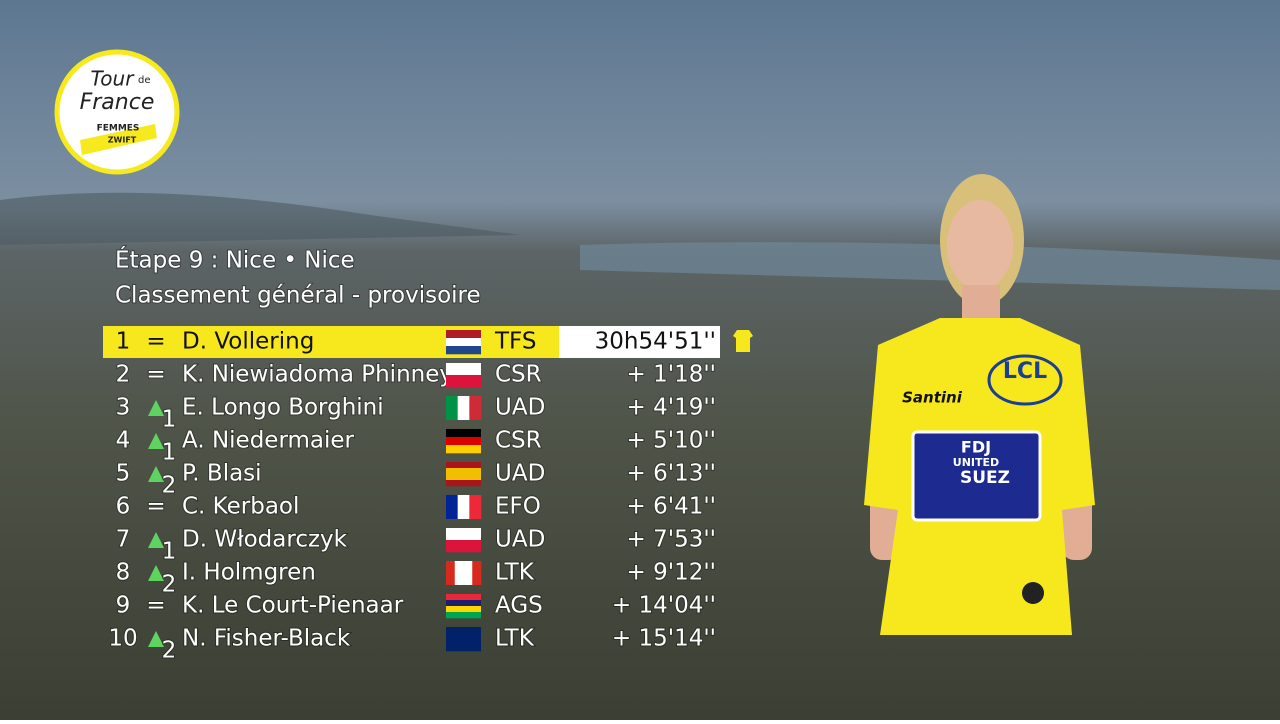 This screenshot has width=1280, height=724. I want to click on rank: 7, so click(123, 540).